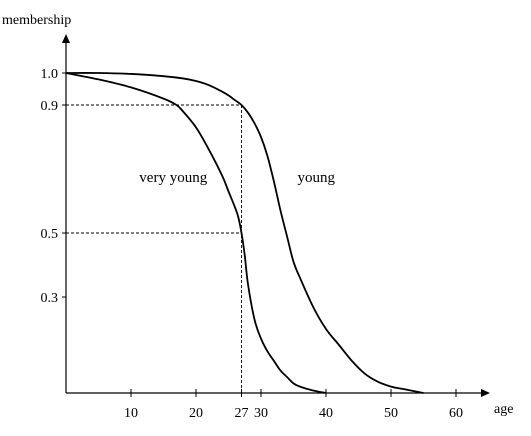  Describe the element at coordinates (456, 413) in the screenshot. I see `x-tick-label: 60` at that location.